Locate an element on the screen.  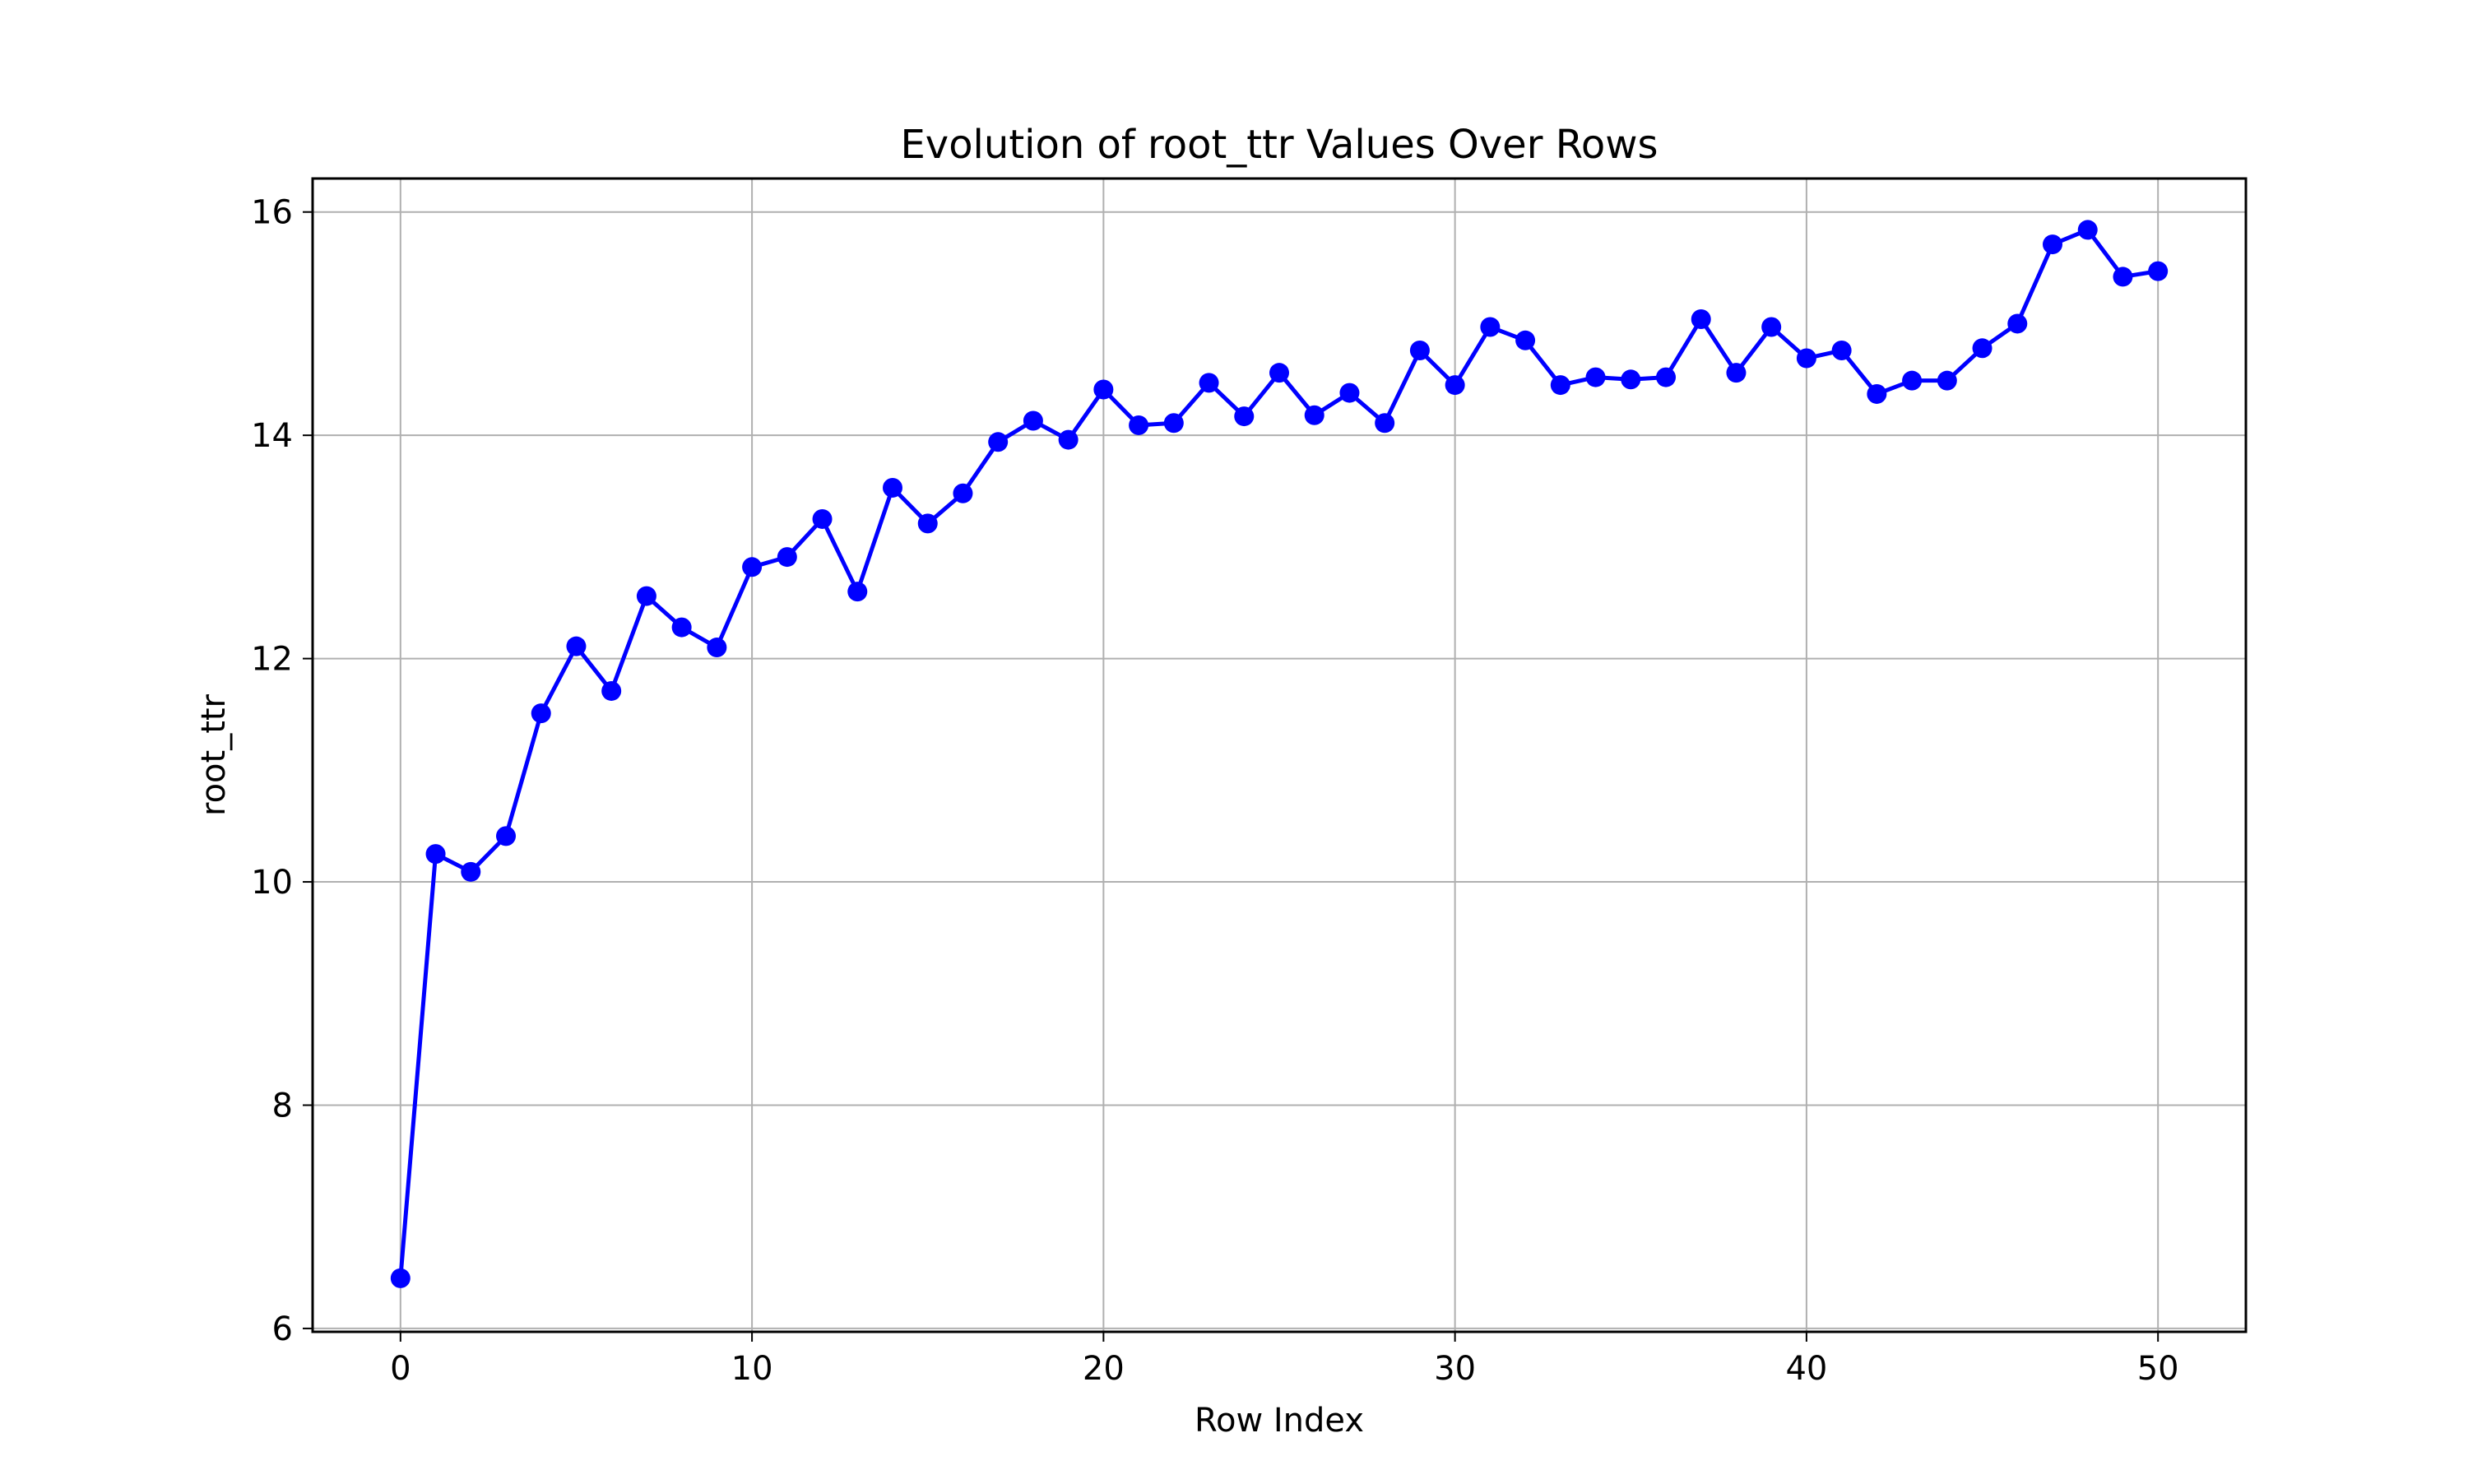
y-tick-label: 16 is located at coordinates (272, 213).